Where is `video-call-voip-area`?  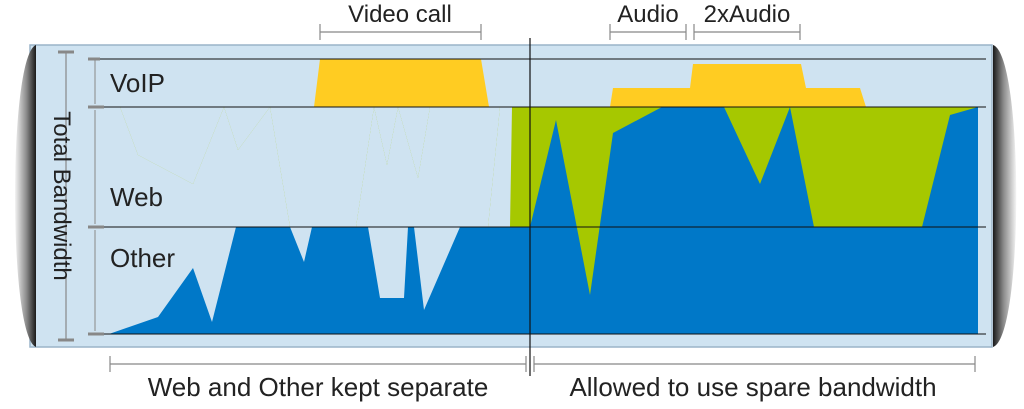 video-call-voip-area is located at coordinates (401, 83).